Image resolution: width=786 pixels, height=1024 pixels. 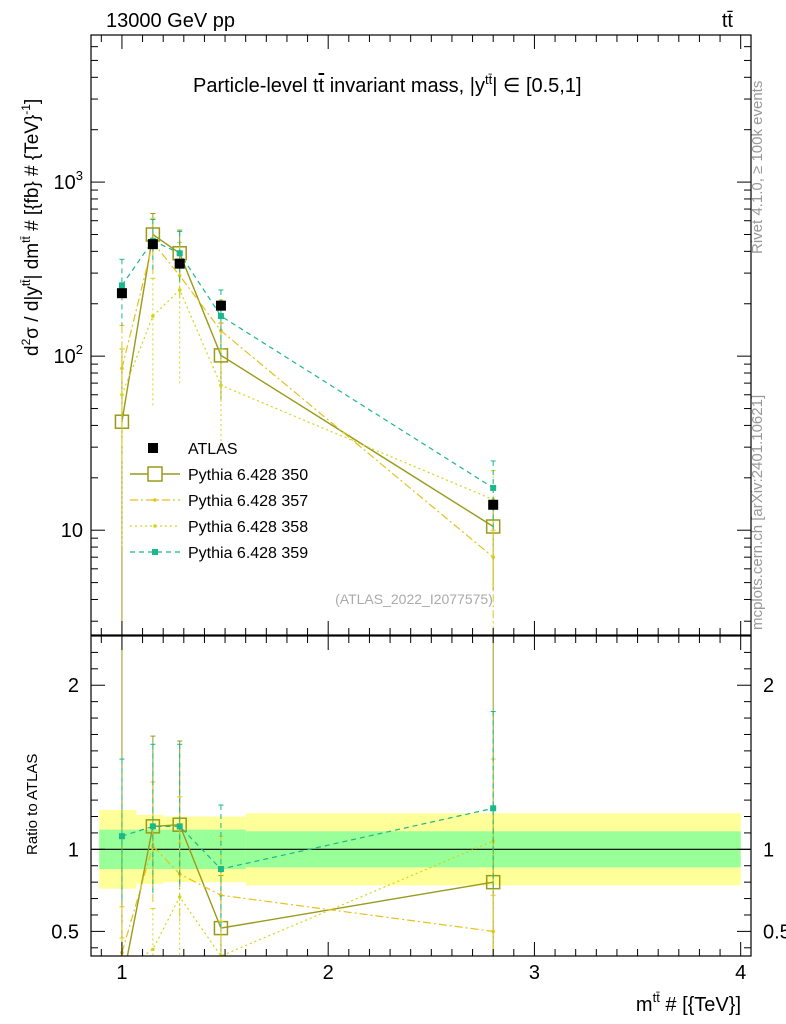 I want to click on main-ytick-label-2: 10³, so click(x=68, y=181).